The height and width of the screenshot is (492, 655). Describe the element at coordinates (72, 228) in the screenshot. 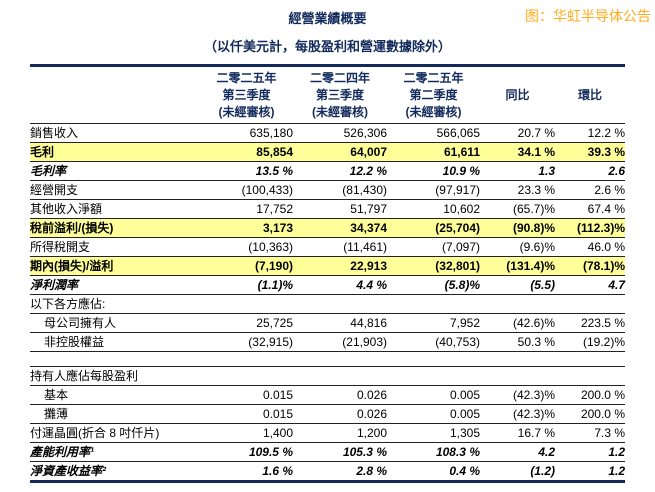

I see `row-label: 稅前溢利/(損失)` at that location.